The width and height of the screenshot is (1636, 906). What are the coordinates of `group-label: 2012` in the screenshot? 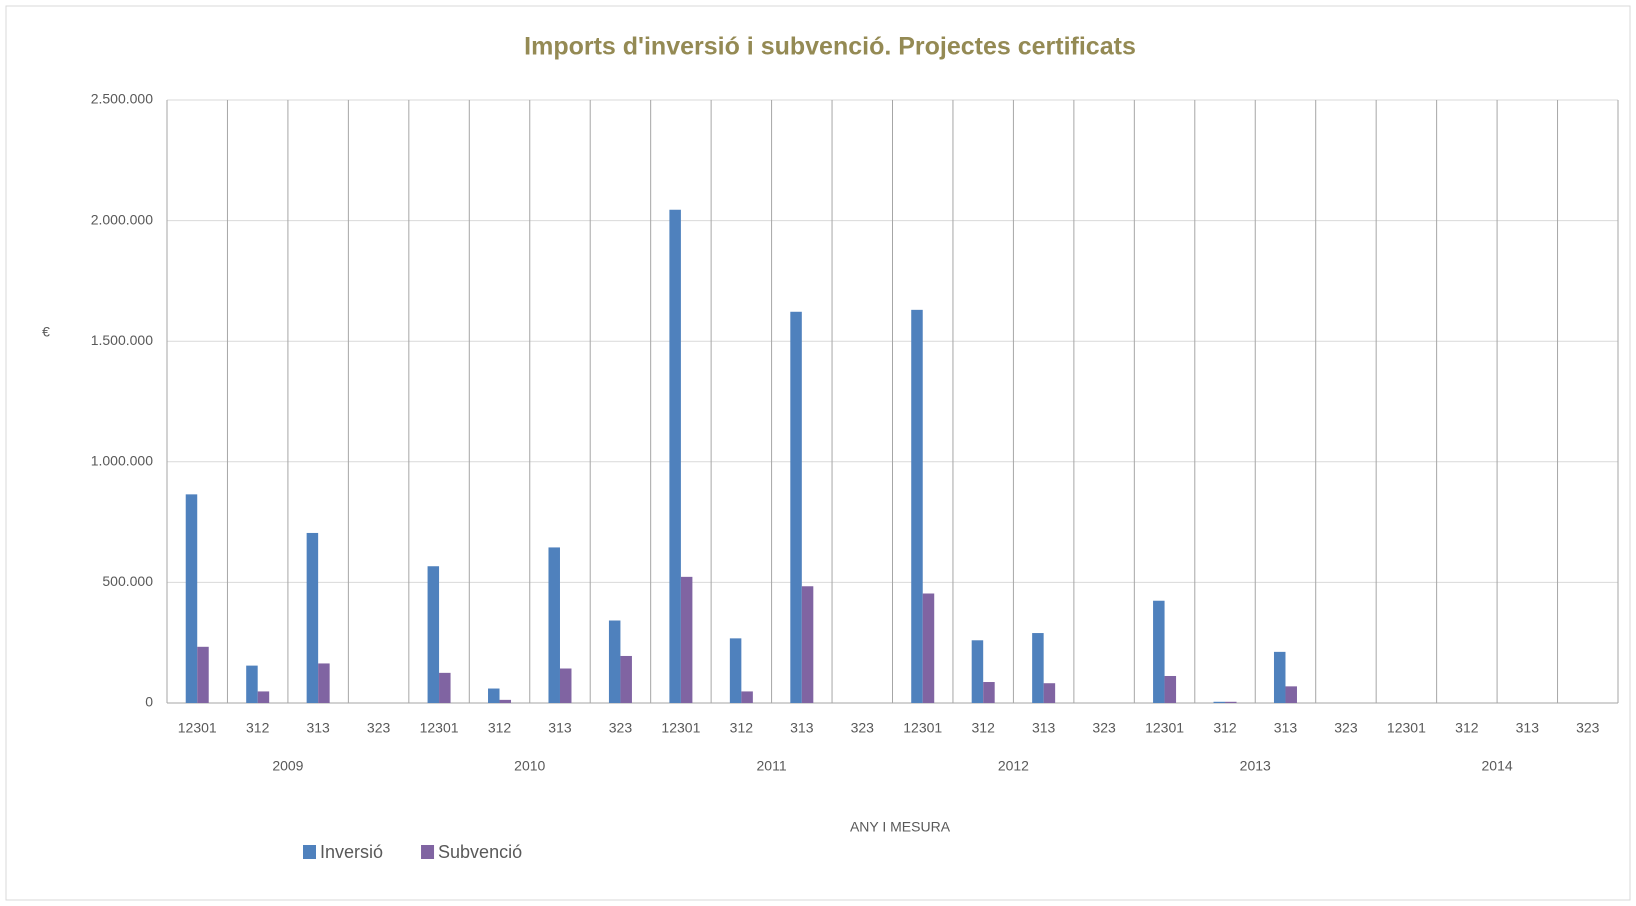 It's located at (1013, 766).